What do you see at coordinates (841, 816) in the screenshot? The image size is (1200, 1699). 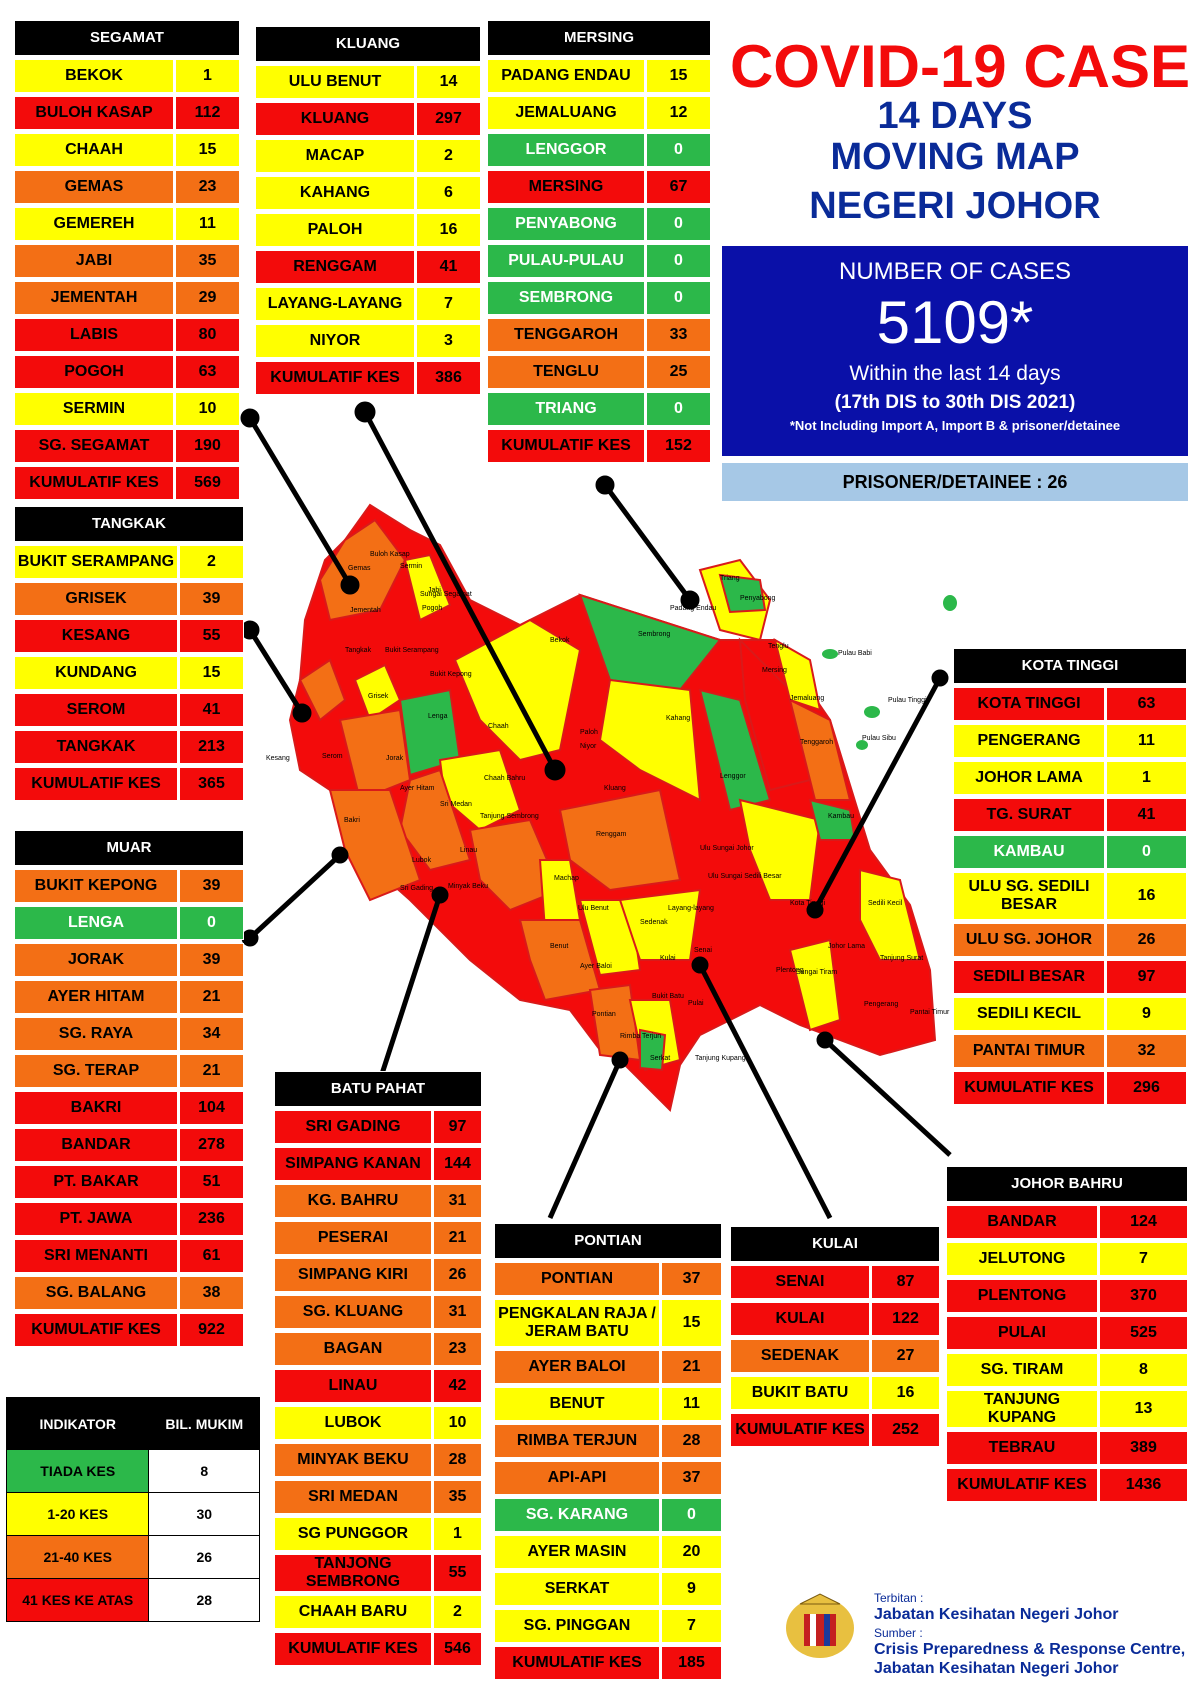 I see `map-place-label: Kambau` at bounding box center [841, 816].